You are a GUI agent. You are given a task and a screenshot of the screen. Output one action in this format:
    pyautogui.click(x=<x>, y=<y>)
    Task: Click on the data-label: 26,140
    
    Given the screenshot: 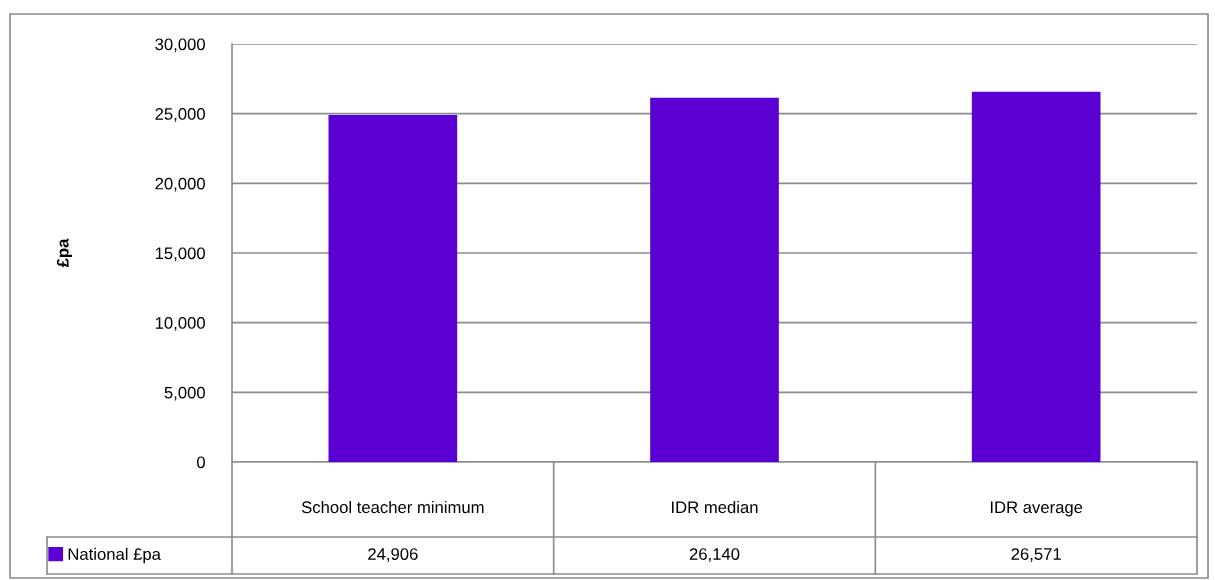 What is the action you would take?
    pyautogui.click(x=714, y=555)
    